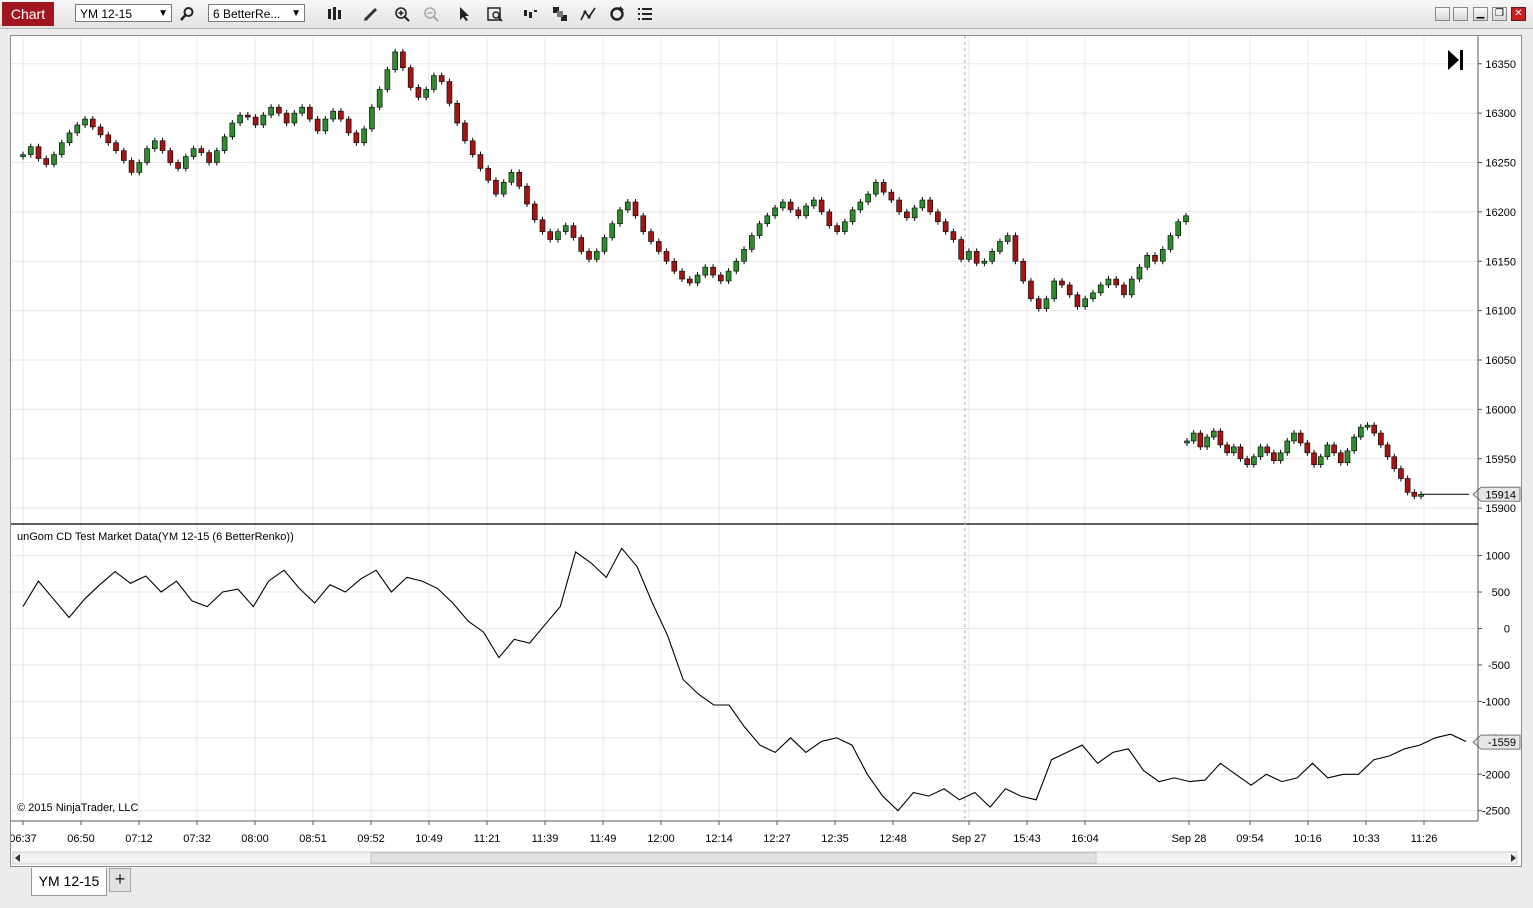 This screenshot has height=908, width=1533. What do you see at coordinates (661, 839) in the screenshot?
I see `x-tick-label: 12:00` at bounding box center [661, 839].